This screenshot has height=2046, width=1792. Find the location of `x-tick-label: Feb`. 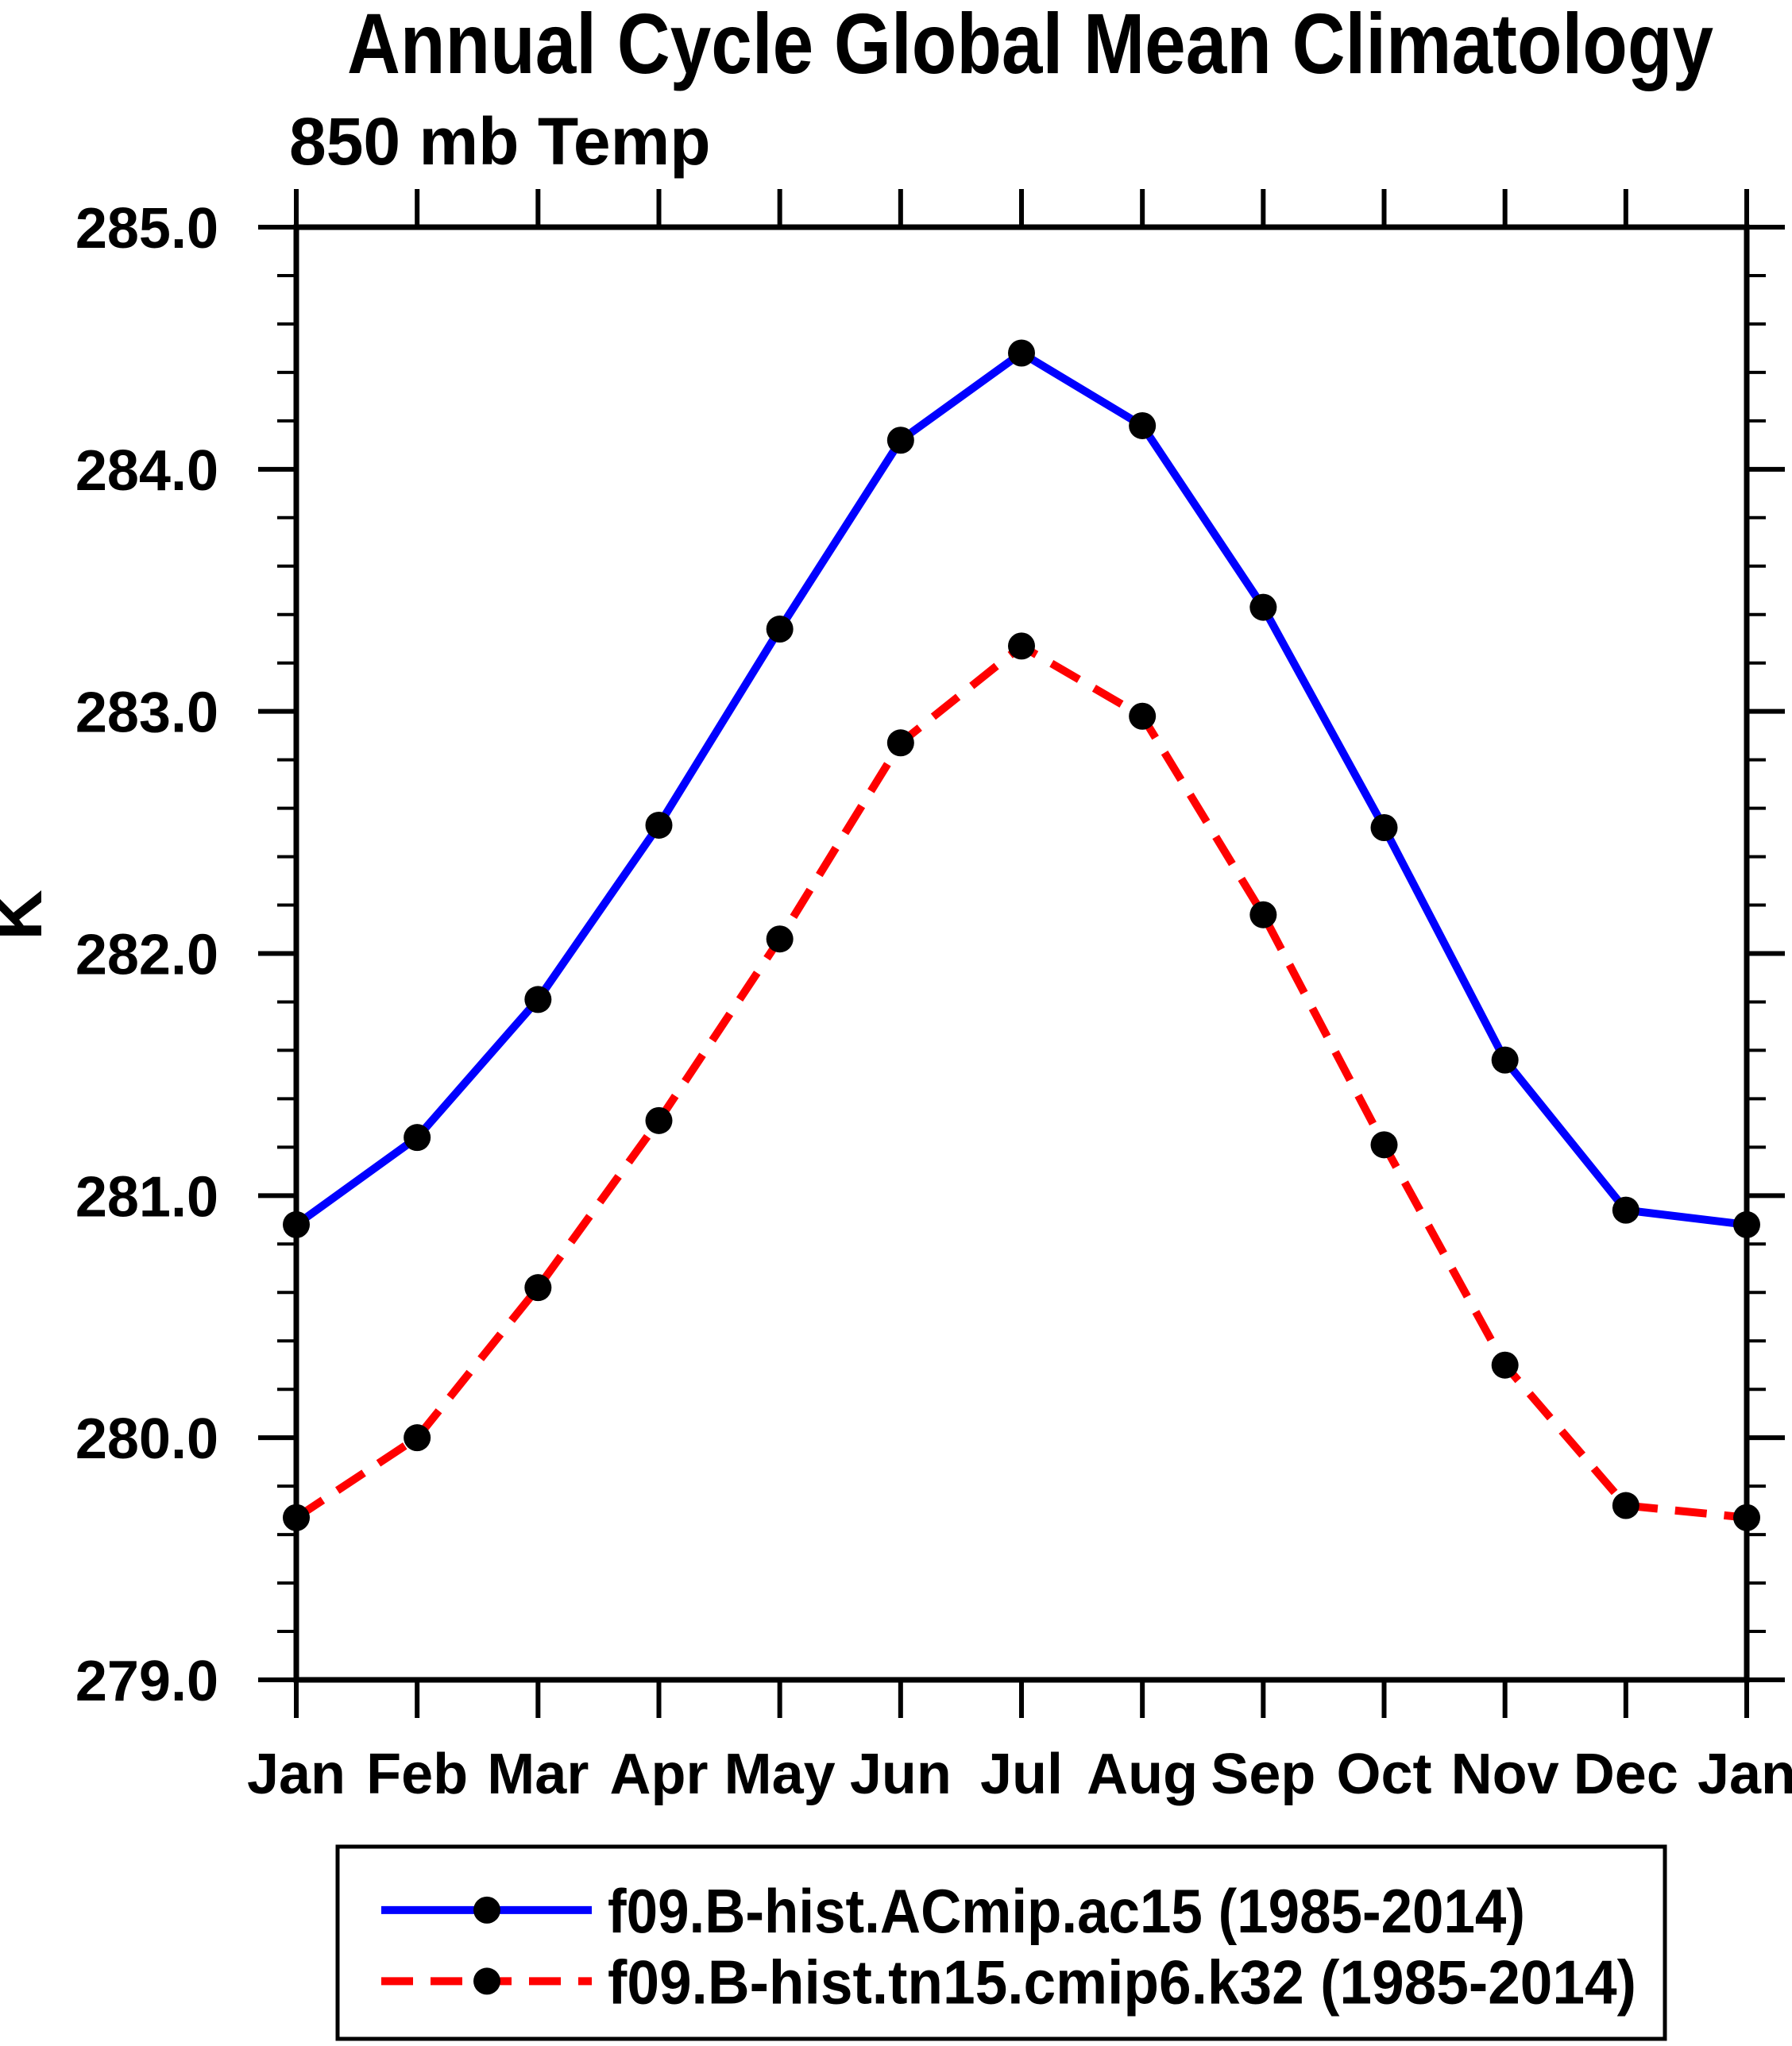

x-tick-label: Feb is located at coordinates (417, 1774).